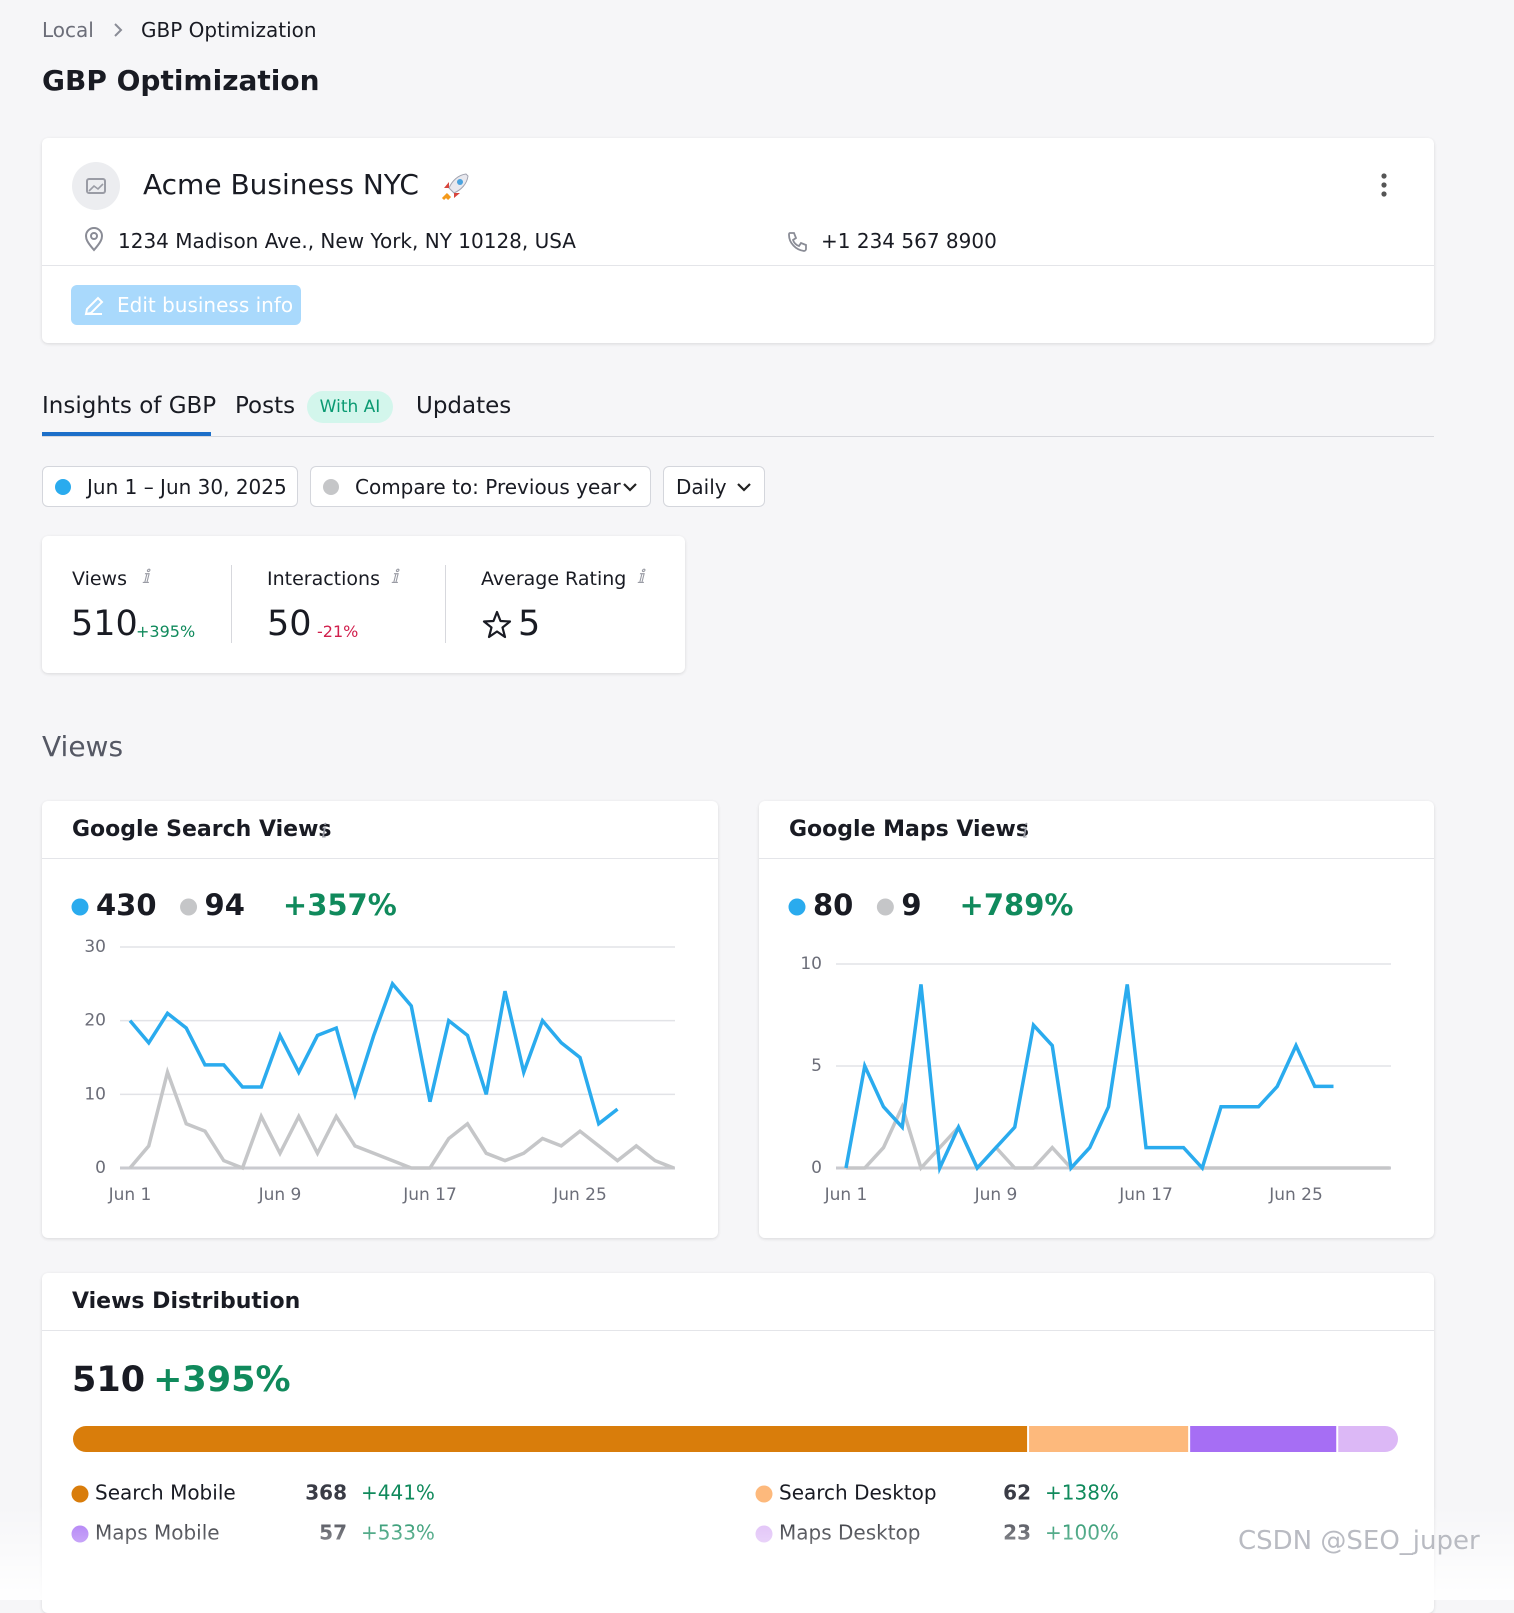  Describe the element at coordinates (338, 631) in the screenshot. I see `kpi-change: -21%` at that location.